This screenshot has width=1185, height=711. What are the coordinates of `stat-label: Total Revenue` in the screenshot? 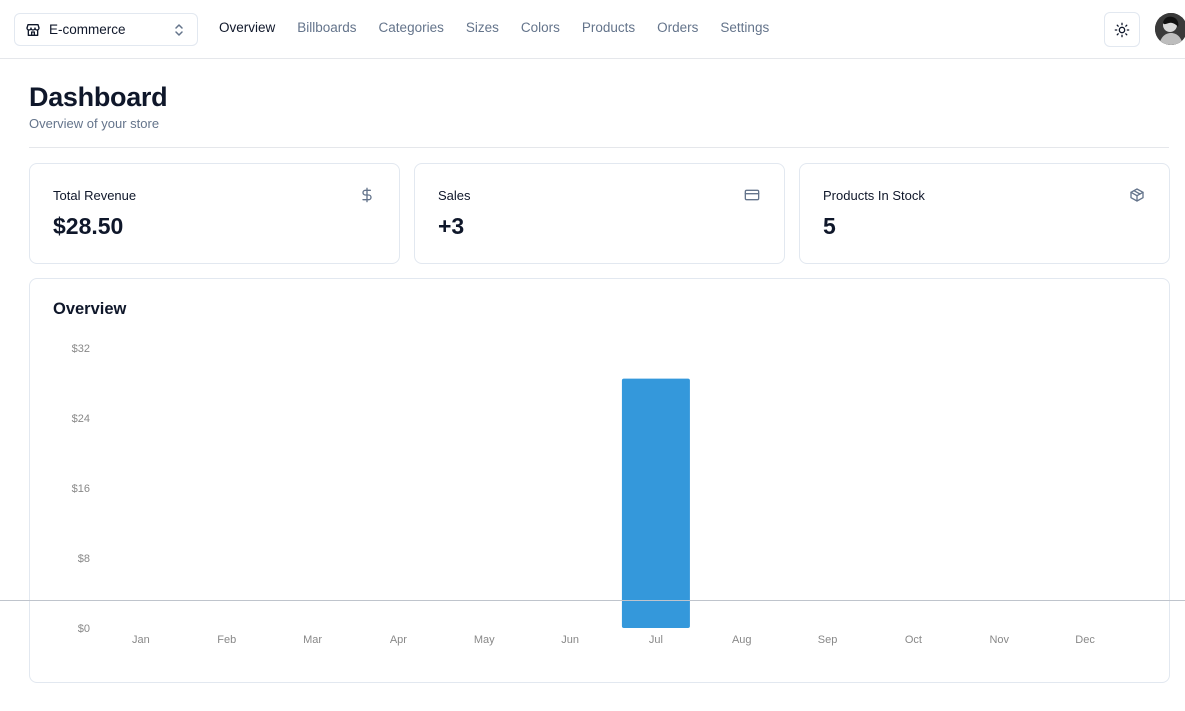 It's located at (95, 195).